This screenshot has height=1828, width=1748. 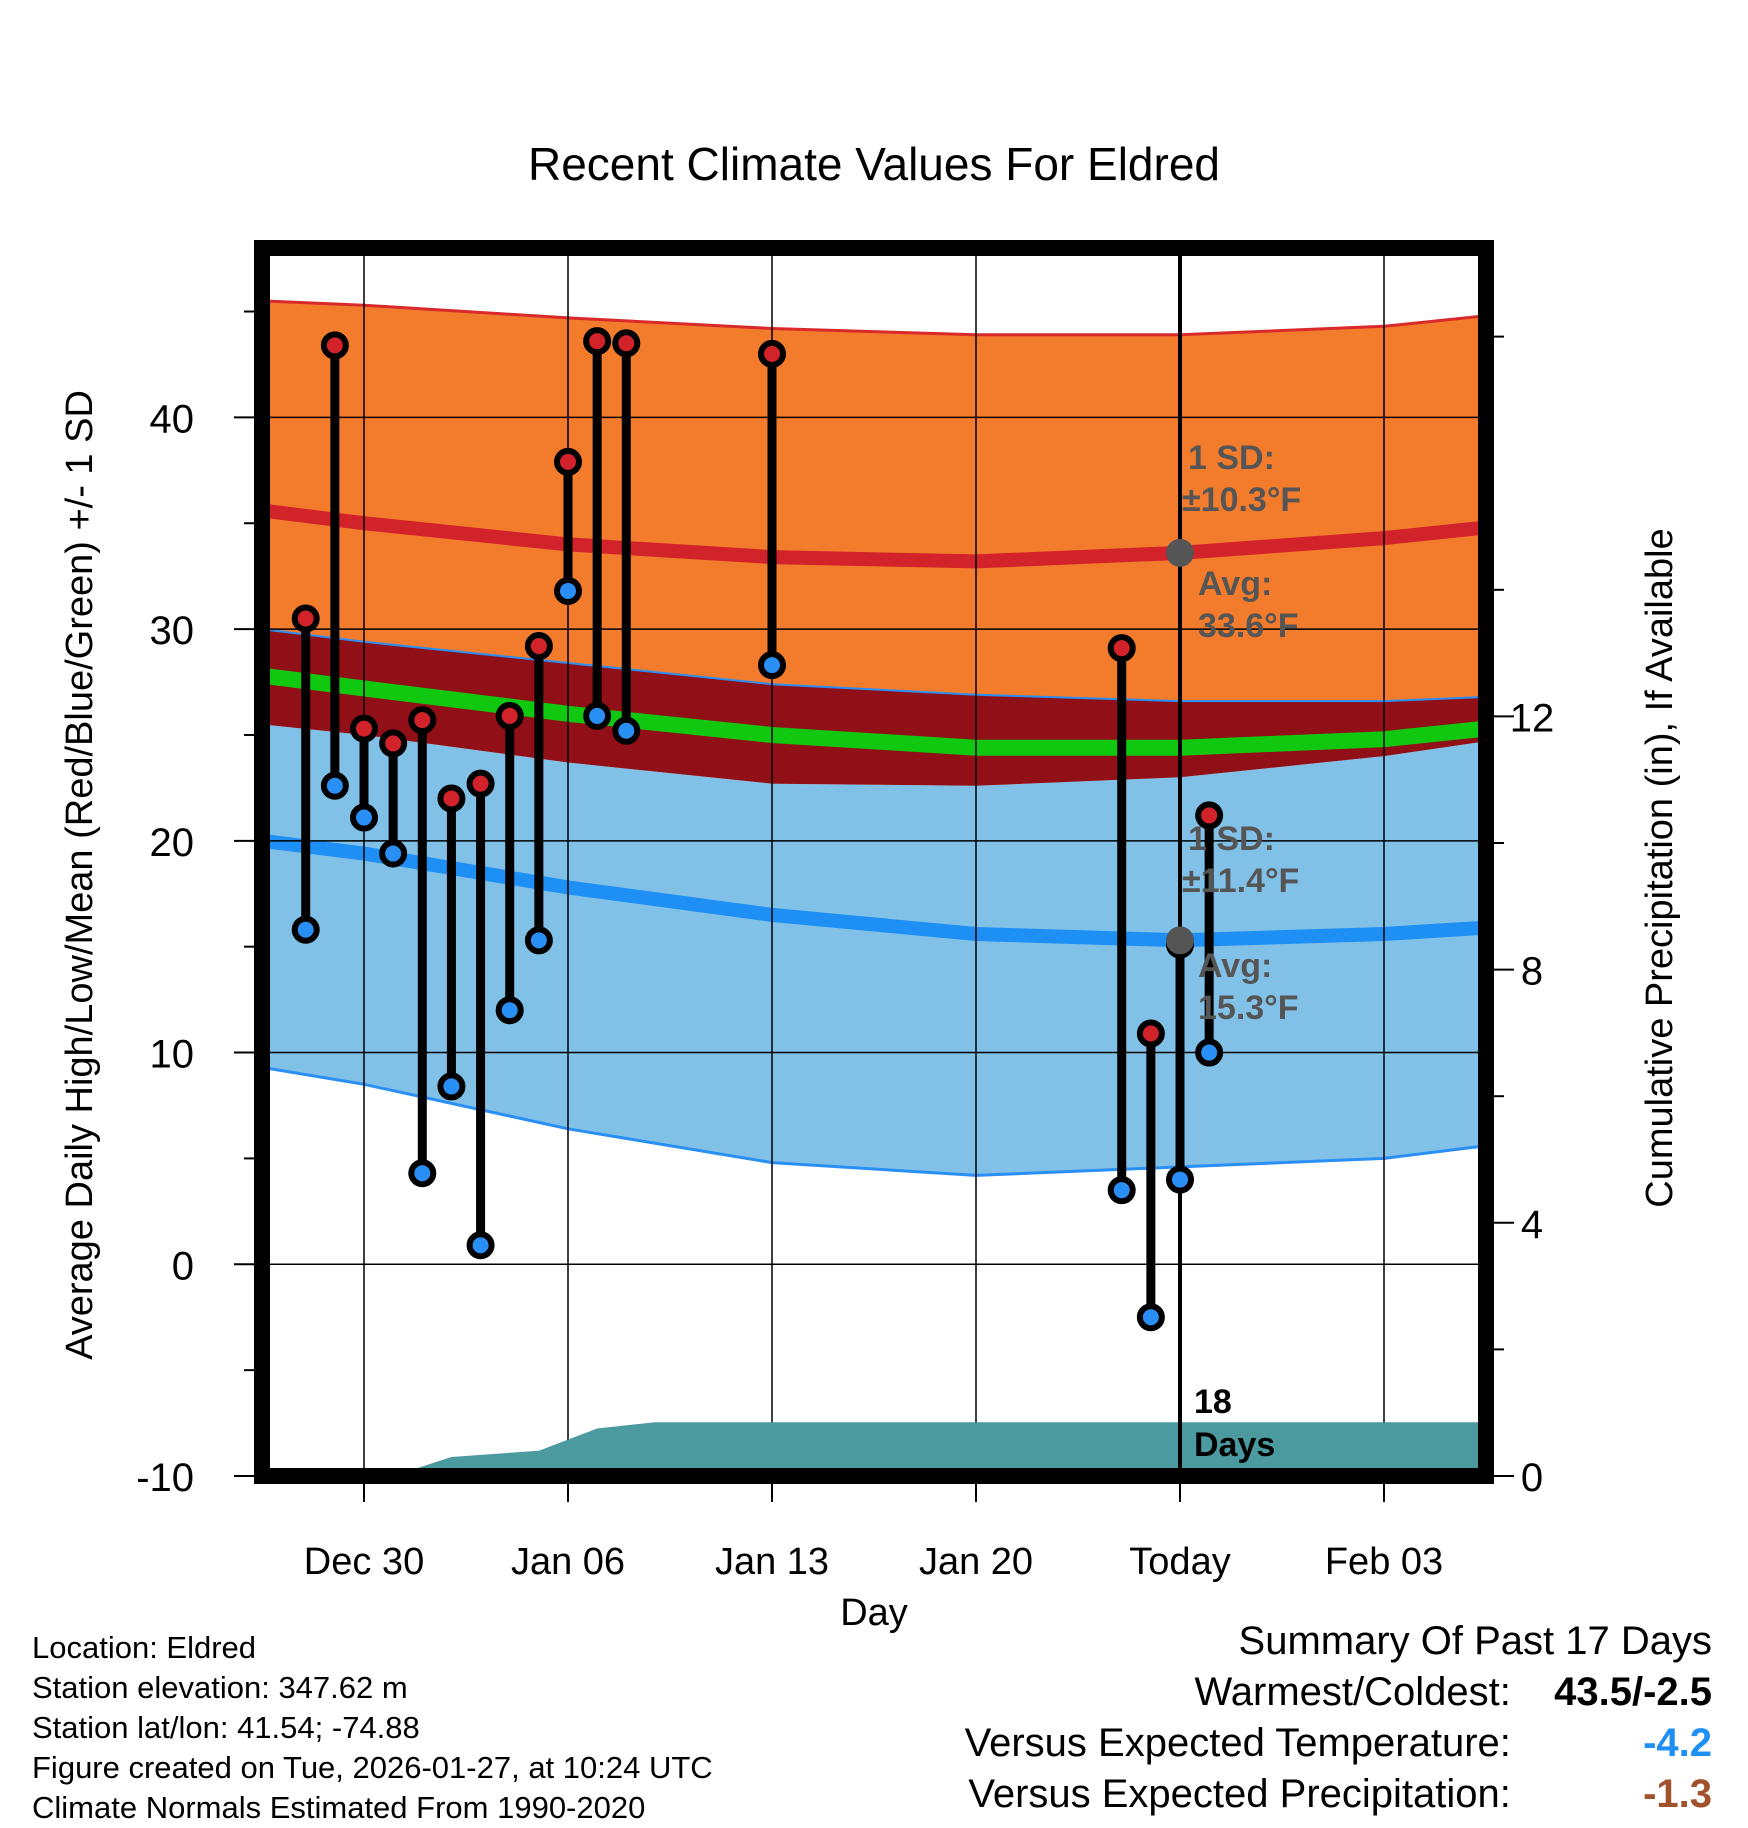 What do you see at coordinates (144, 1647) in the screenshot?
I see `station-location: Location: Eldred` at bounding box center [144, 1647].